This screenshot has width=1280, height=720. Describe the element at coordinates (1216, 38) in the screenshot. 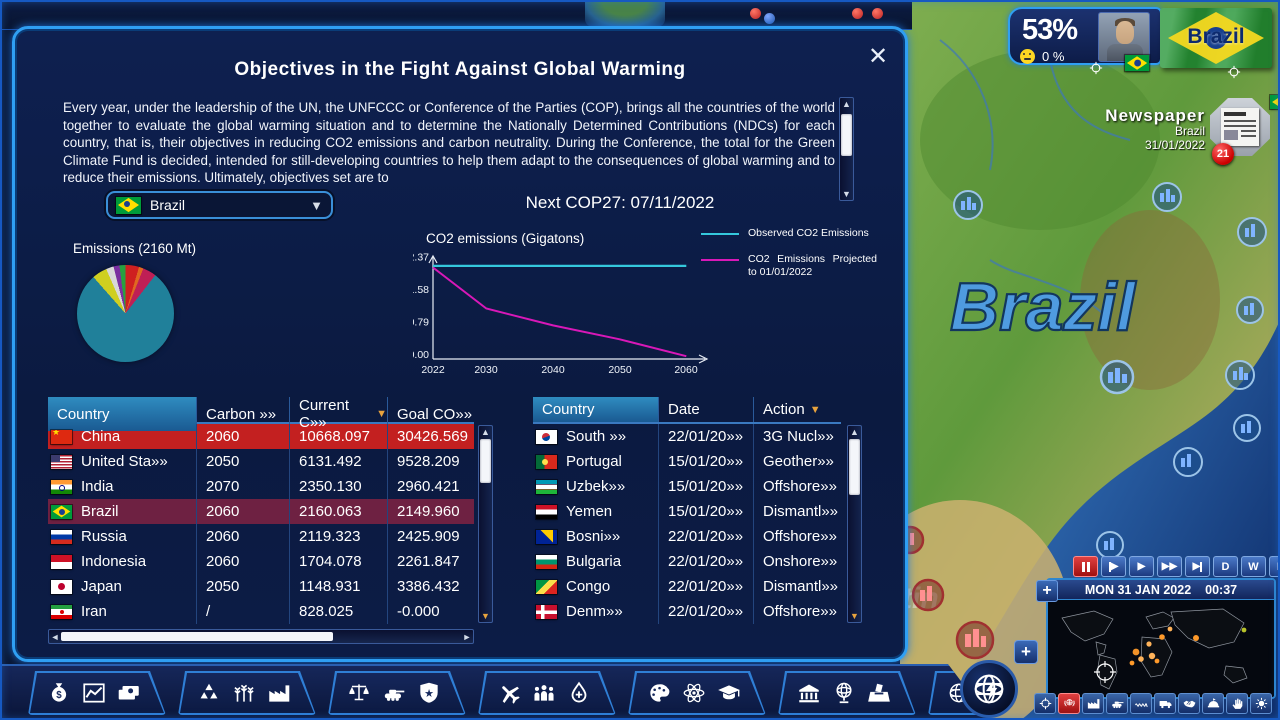

I see `player-country-flag: Brazil` at that location.